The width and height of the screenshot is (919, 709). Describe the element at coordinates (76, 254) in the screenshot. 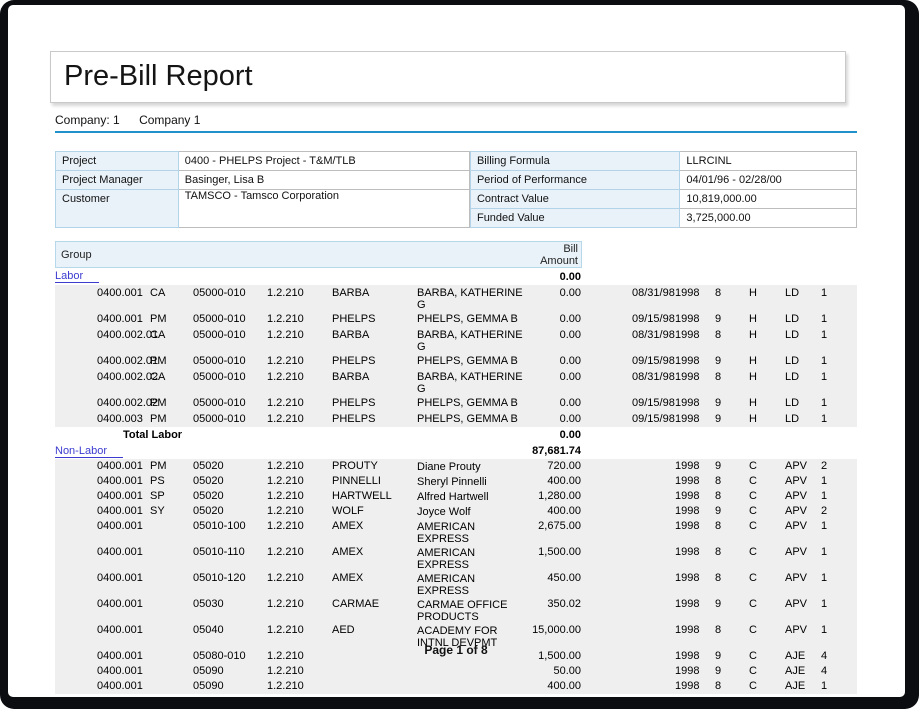

I see `group-column-header: Group` at that location.